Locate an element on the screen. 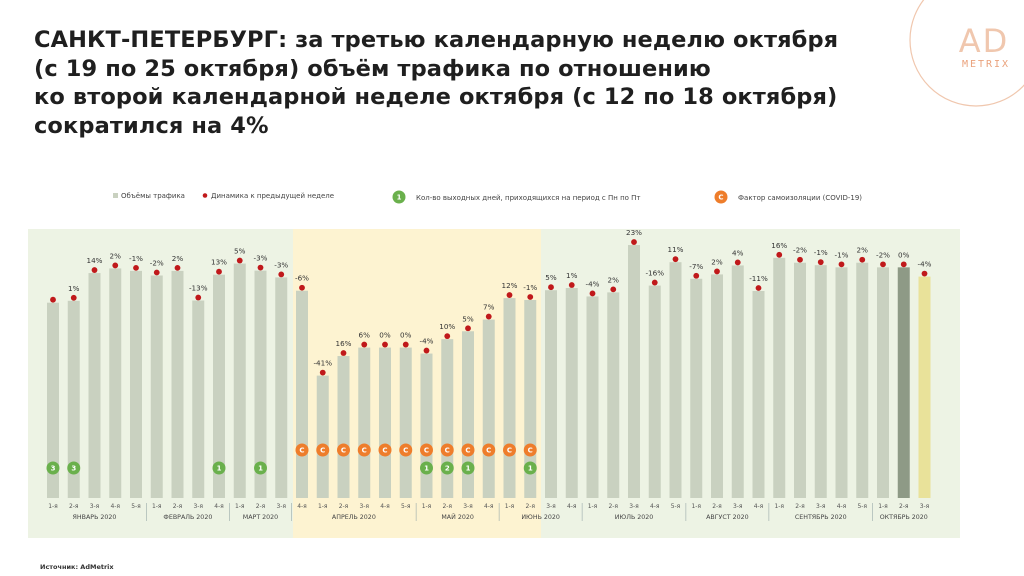 Image resolution: width=1024 pixels, height=576 pixels. legend-holiday-badge is located at coordinates (399, 197).